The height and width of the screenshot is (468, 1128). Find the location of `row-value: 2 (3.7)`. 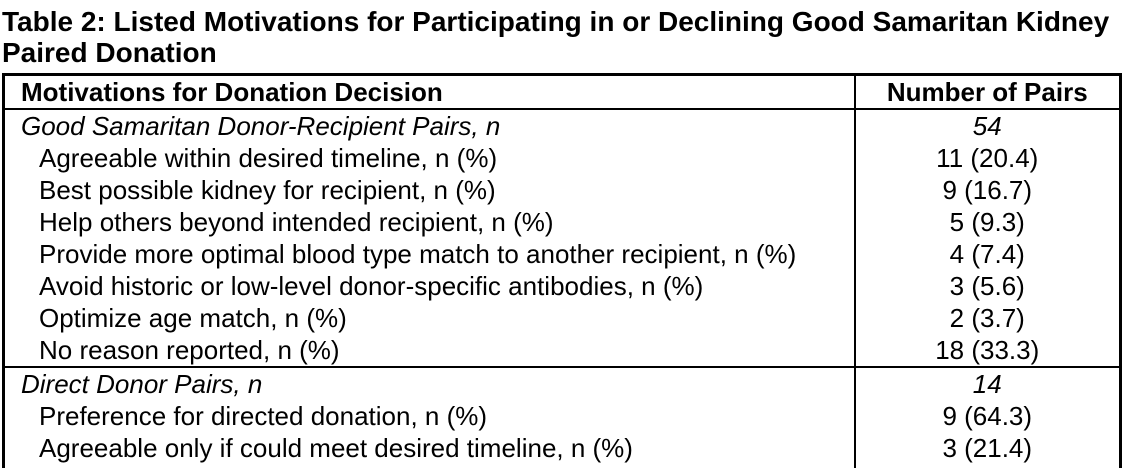

row-value: 2 (3.7) is located at coordinates (987, 318).